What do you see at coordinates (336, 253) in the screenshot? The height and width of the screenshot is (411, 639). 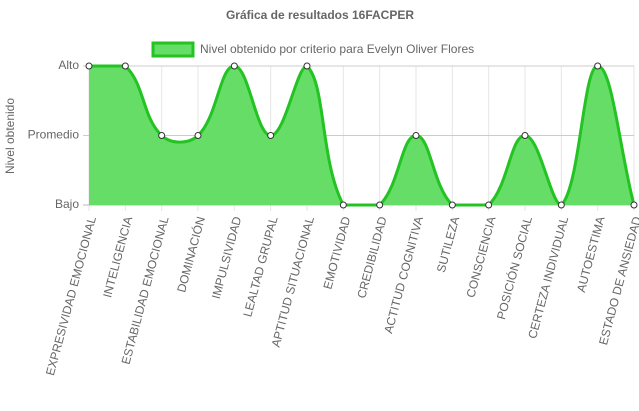 I see `x-tick-label: EMOTIVIDAD` at bounding box center [336, 253].